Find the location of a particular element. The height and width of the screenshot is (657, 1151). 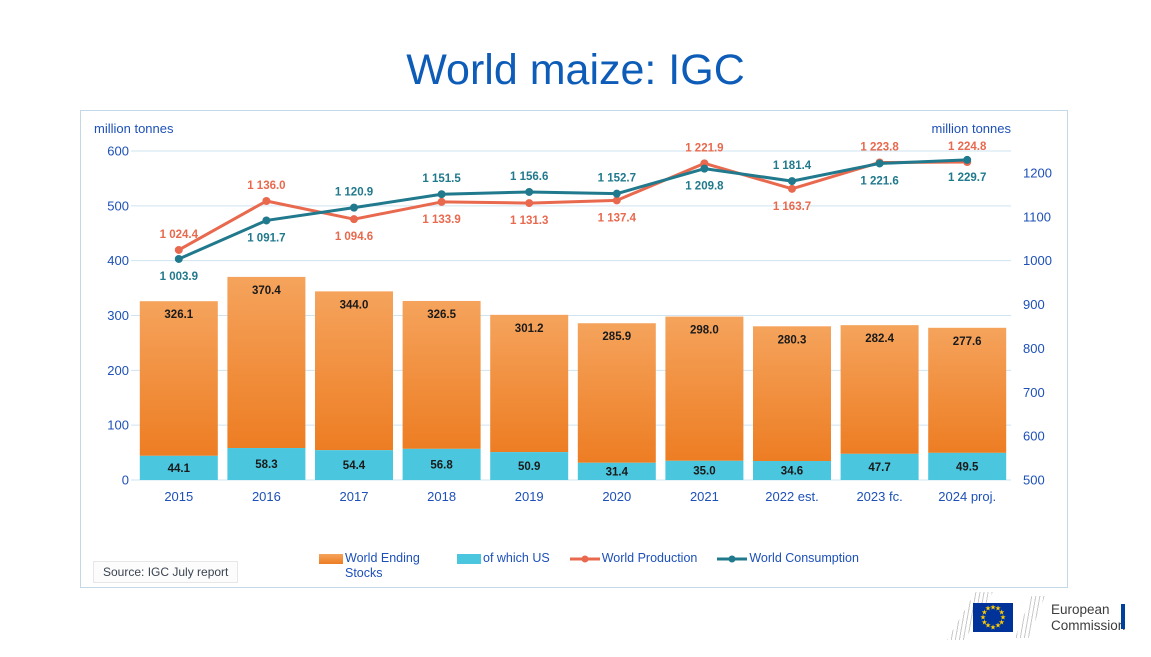

bar-value-label: 326.5 is located at coordinates (441, 315).